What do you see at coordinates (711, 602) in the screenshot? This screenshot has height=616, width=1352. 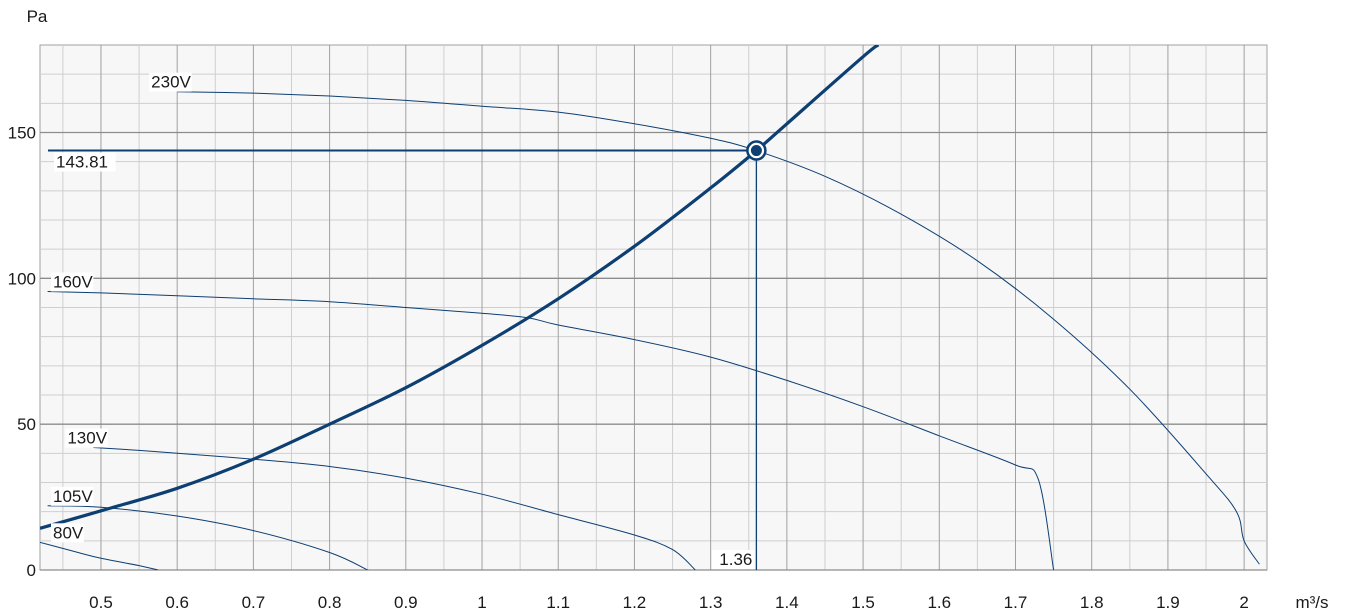 I see `x-tick-label: 1.3` at bounding box center [711, 602].